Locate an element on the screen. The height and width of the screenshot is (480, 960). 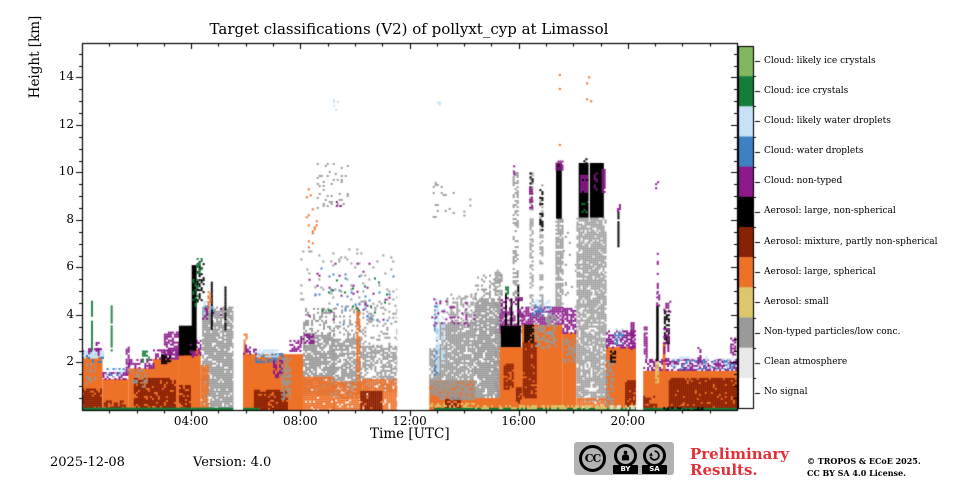
cc-sa-arrow-icon is located at coordinates (654, 455).